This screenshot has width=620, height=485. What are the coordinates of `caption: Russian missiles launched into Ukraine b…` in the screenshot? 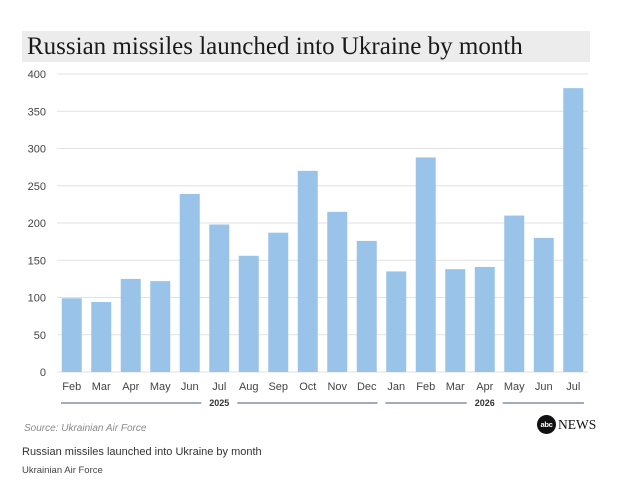 It's located at (142, 452).